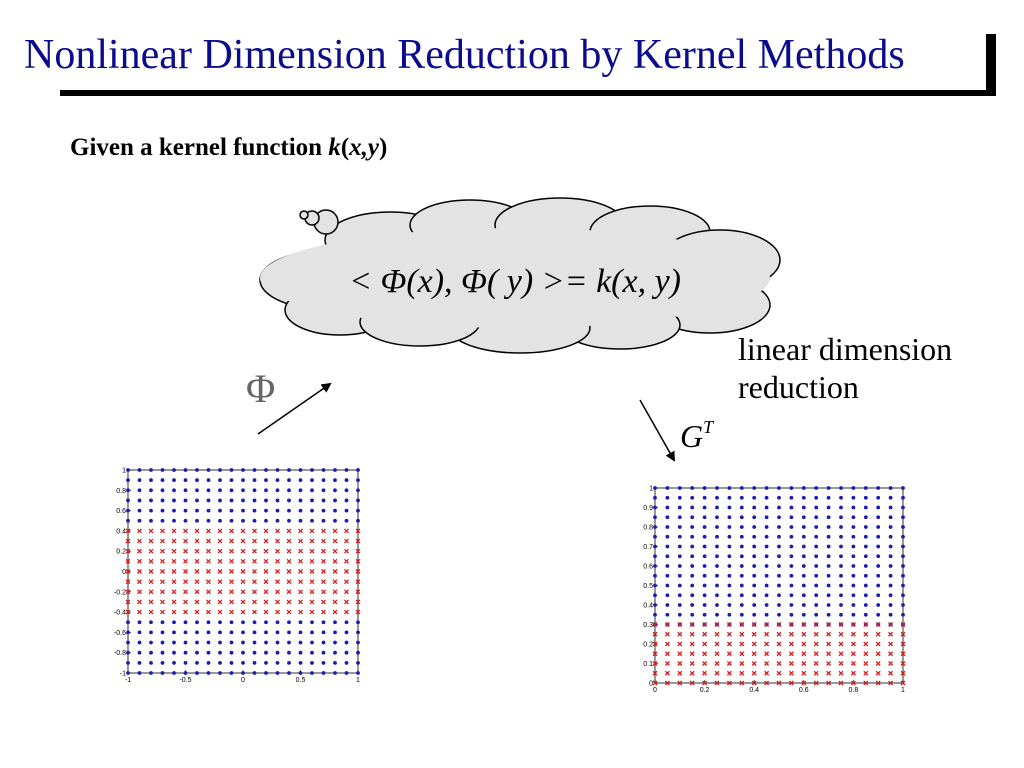 The width and height of the screenshot is (1024, 768). I want to click on y-tick-label: 0.4, so click(648, 606).